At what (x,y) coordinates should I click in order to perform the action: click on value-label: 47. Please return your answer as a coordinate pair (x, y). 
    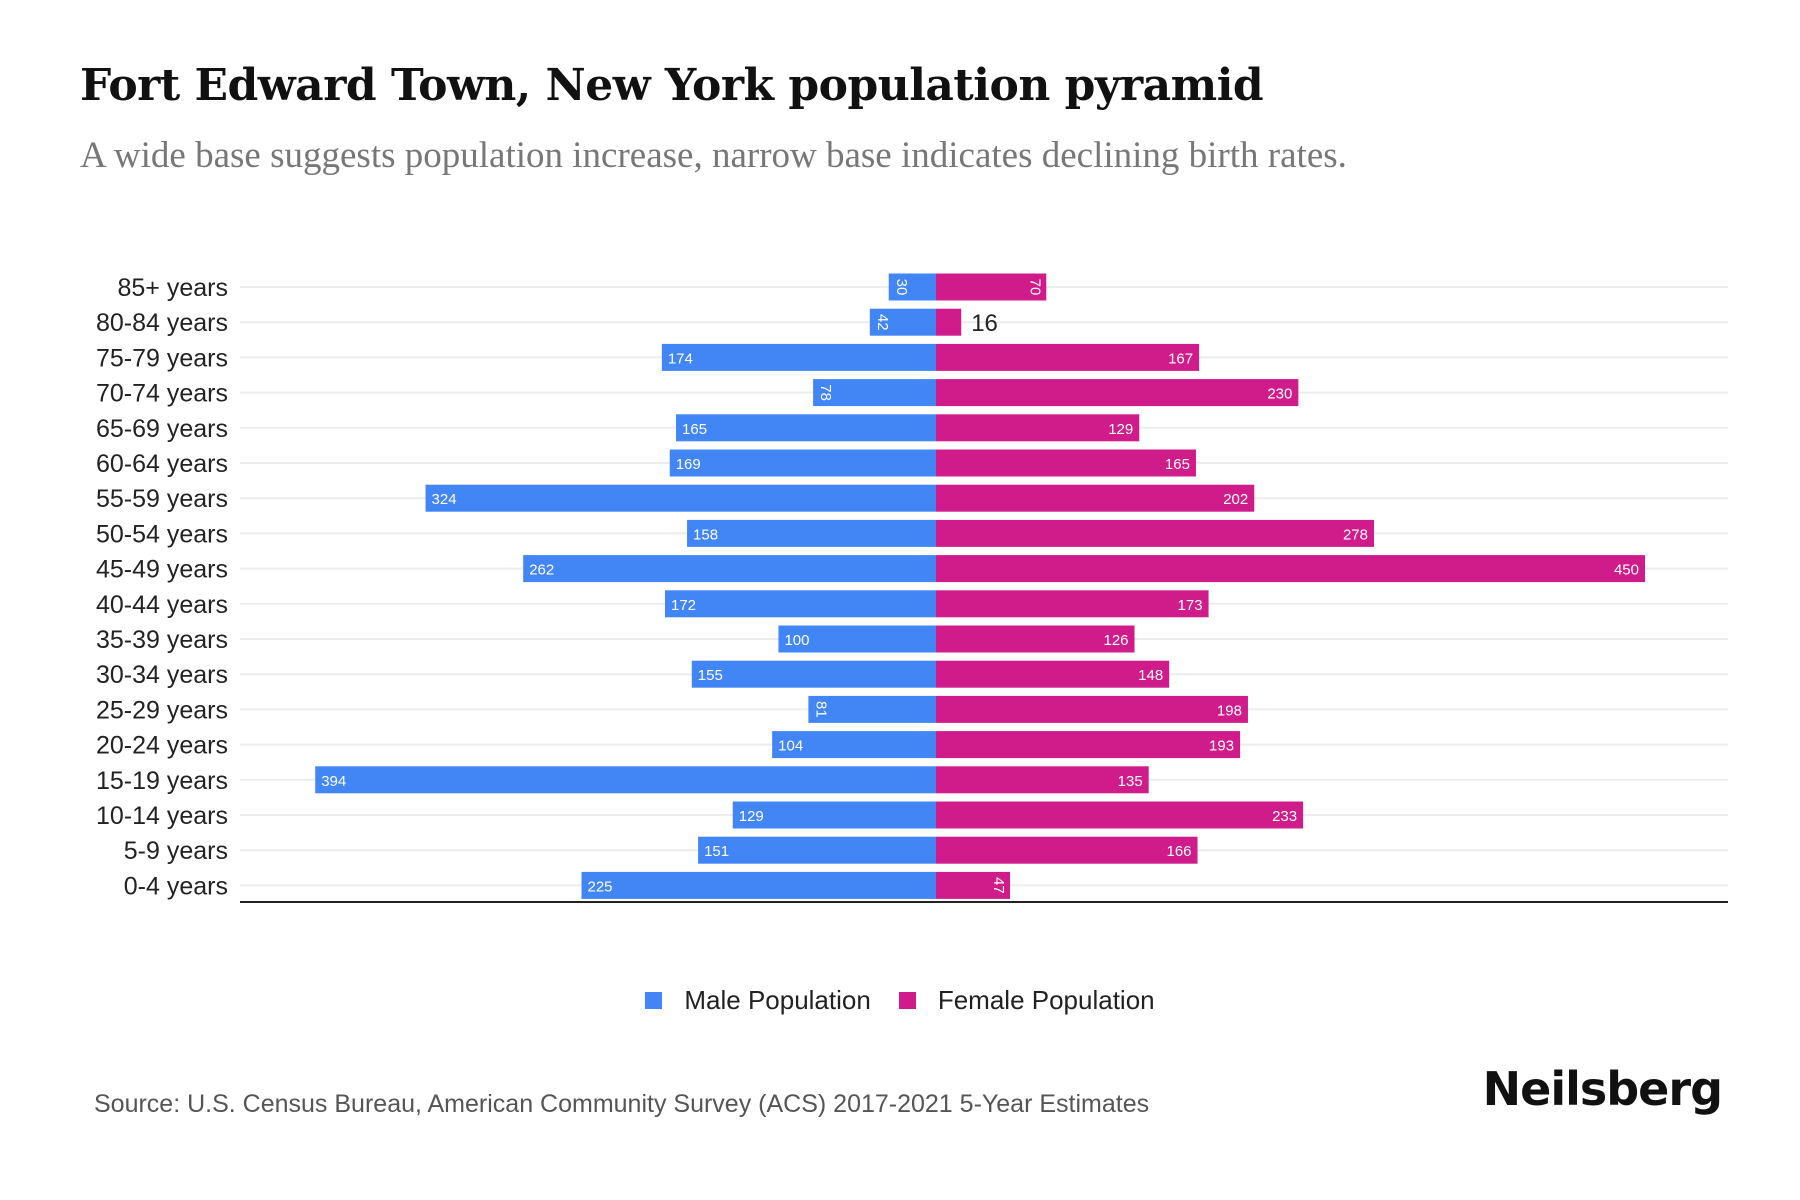
    Looking at the image, I should click on (998, 885).